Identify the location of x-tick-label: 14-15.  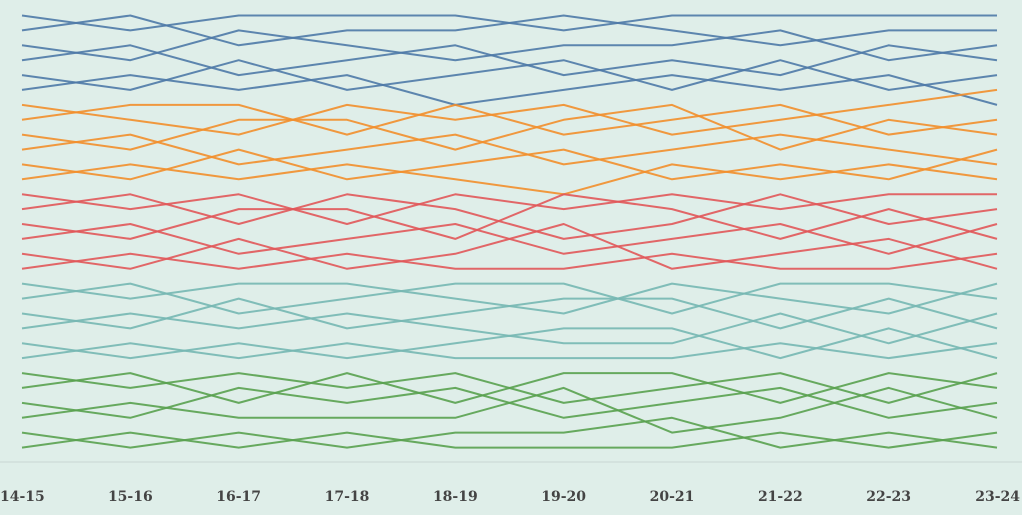
(22, 497).